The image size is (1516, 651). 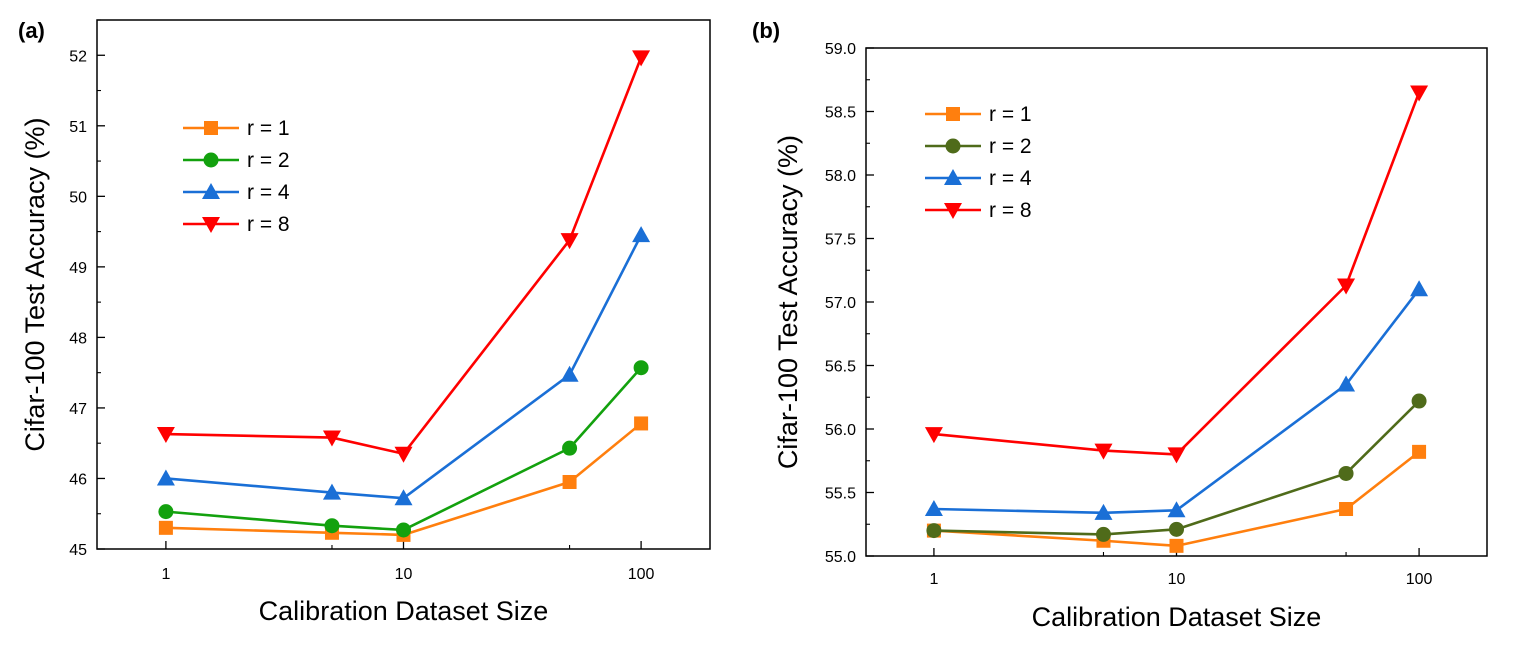 I want to click on panel-label: (a), so click(x=31, y=30).